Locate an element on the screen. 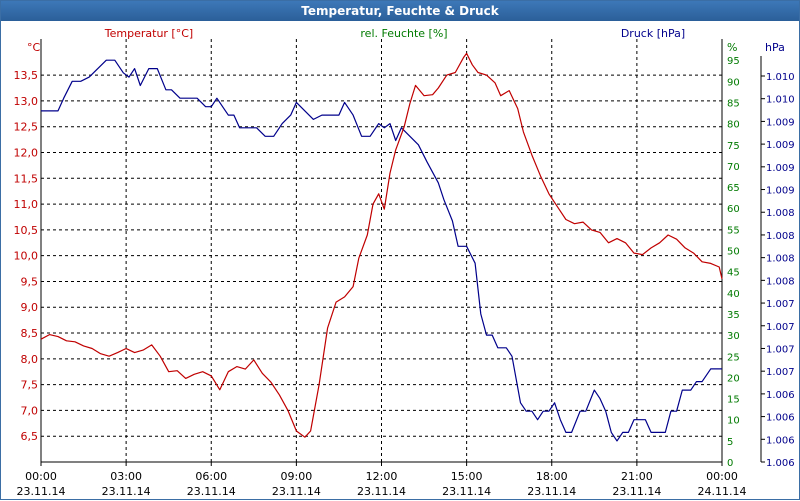  y-tick-label-humidity: 80 is located at coordinates (733, 125).